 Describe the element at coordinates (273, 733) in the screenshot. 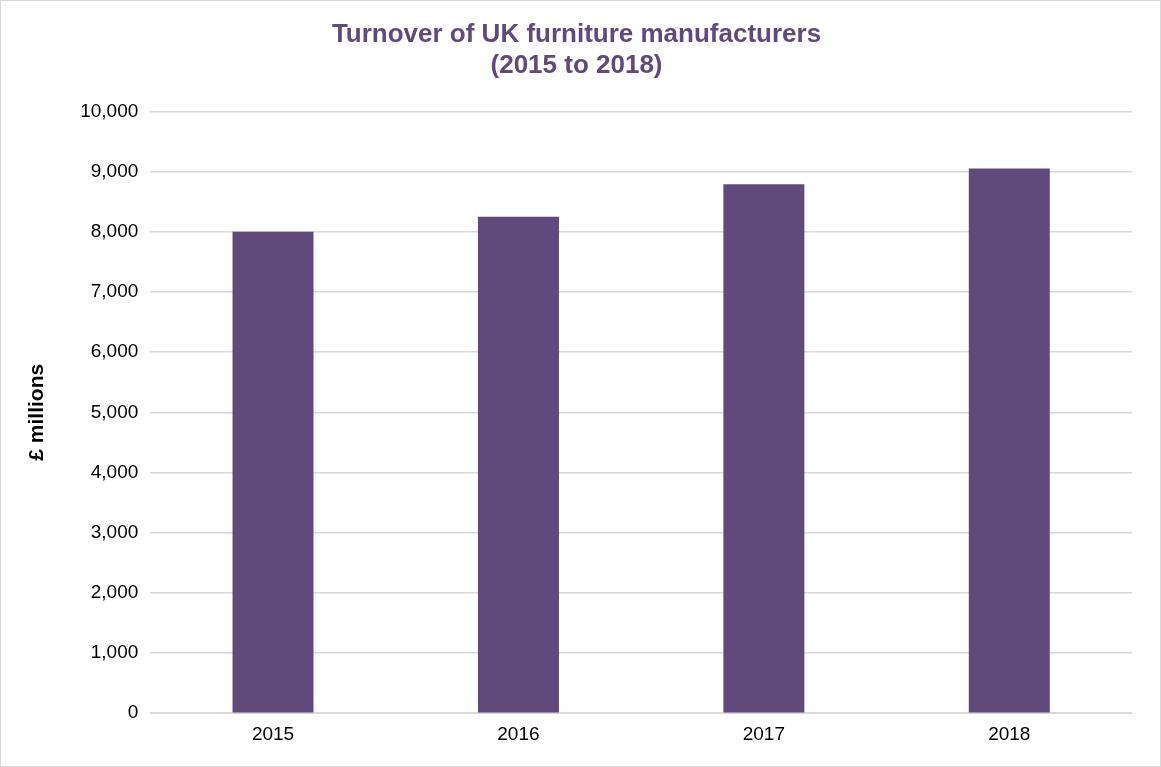

I see `x-tick-label: 2015` at that location.